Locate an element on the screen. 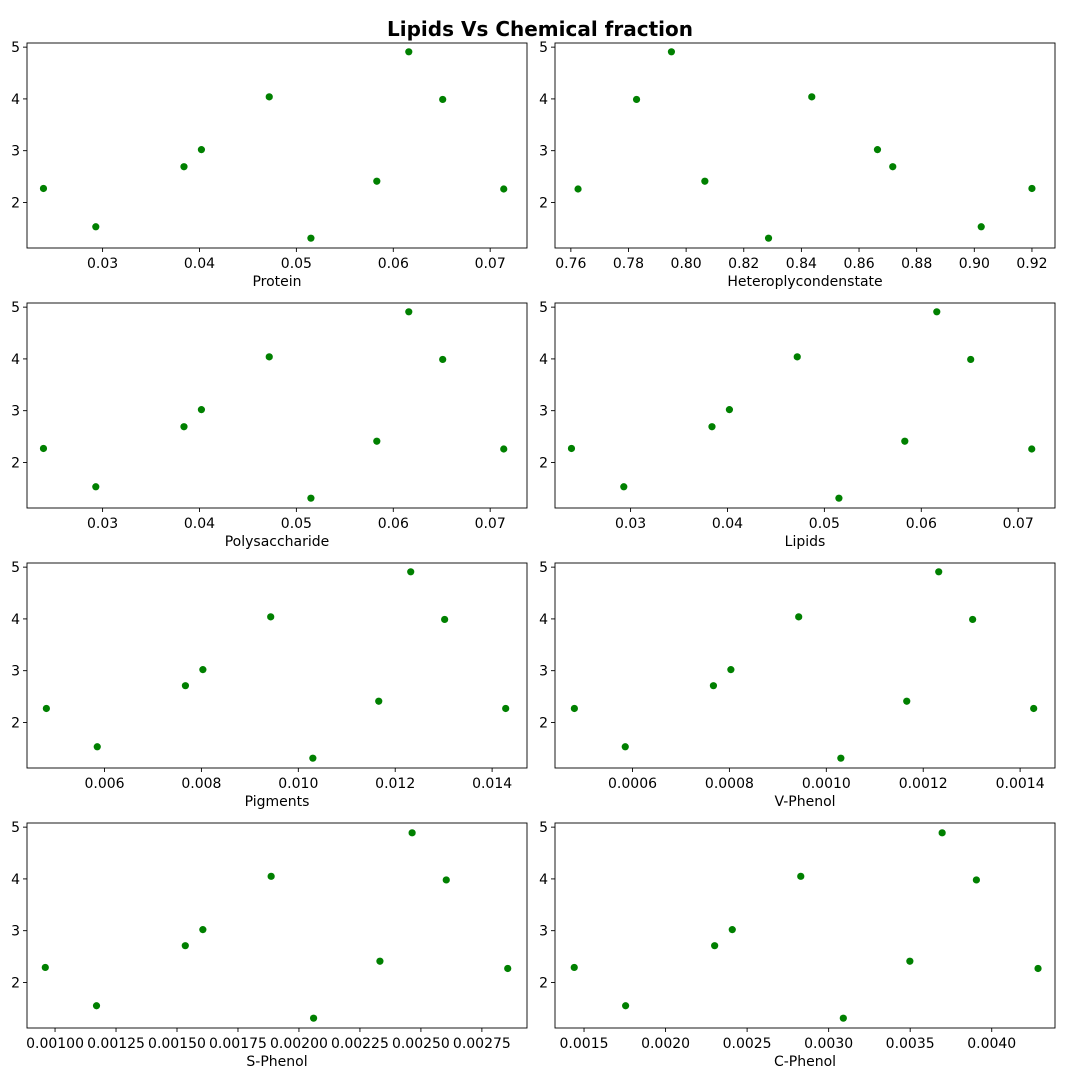 The height and width of the screenshot is (1080, 1080). x-tick-label: 0.0014 is located at coordinates (1020, 784).